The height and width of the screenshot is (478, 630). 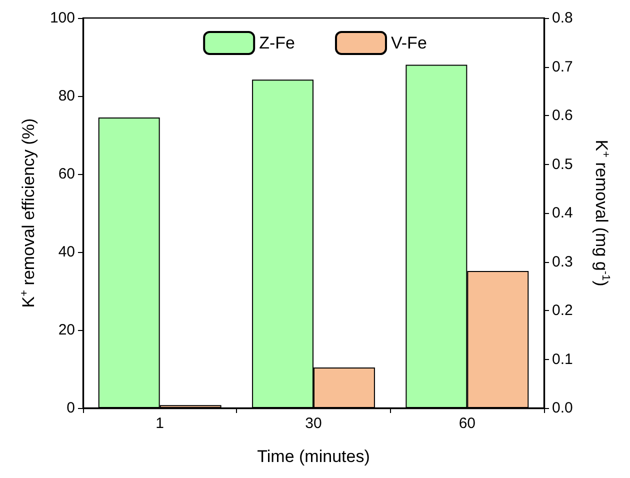 I want to click on legend-label: Z-Fe, so click(x=277, y=43).